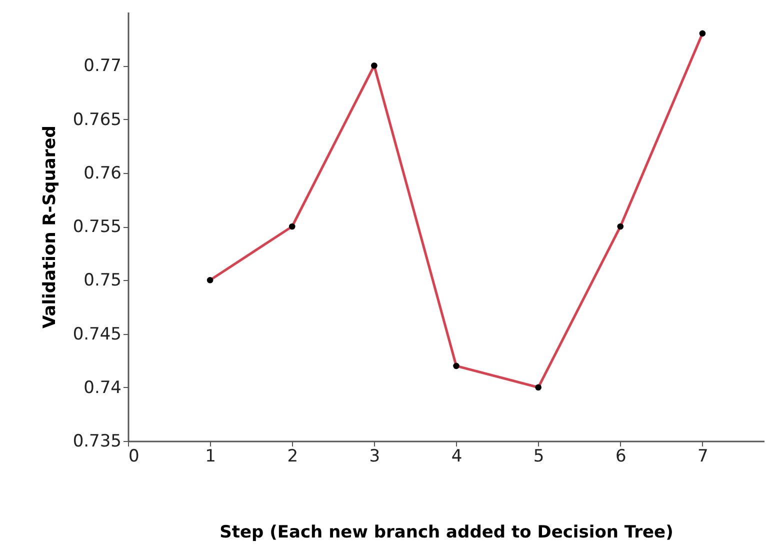  What do you see at coordinates (97, 334) in the screenshot?
I see `y-tick-label: 0.745` at bounding box center [97, 334].